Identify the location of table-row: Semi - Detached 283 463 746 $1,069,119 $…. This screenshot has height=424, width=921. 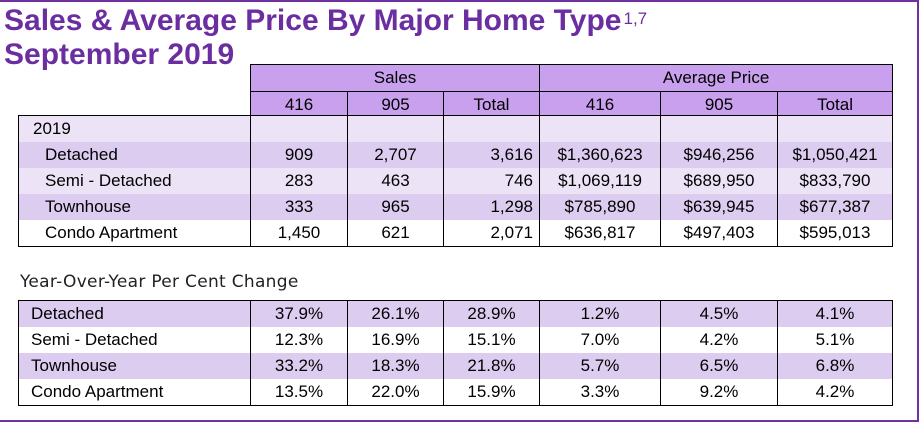
(455, 181).